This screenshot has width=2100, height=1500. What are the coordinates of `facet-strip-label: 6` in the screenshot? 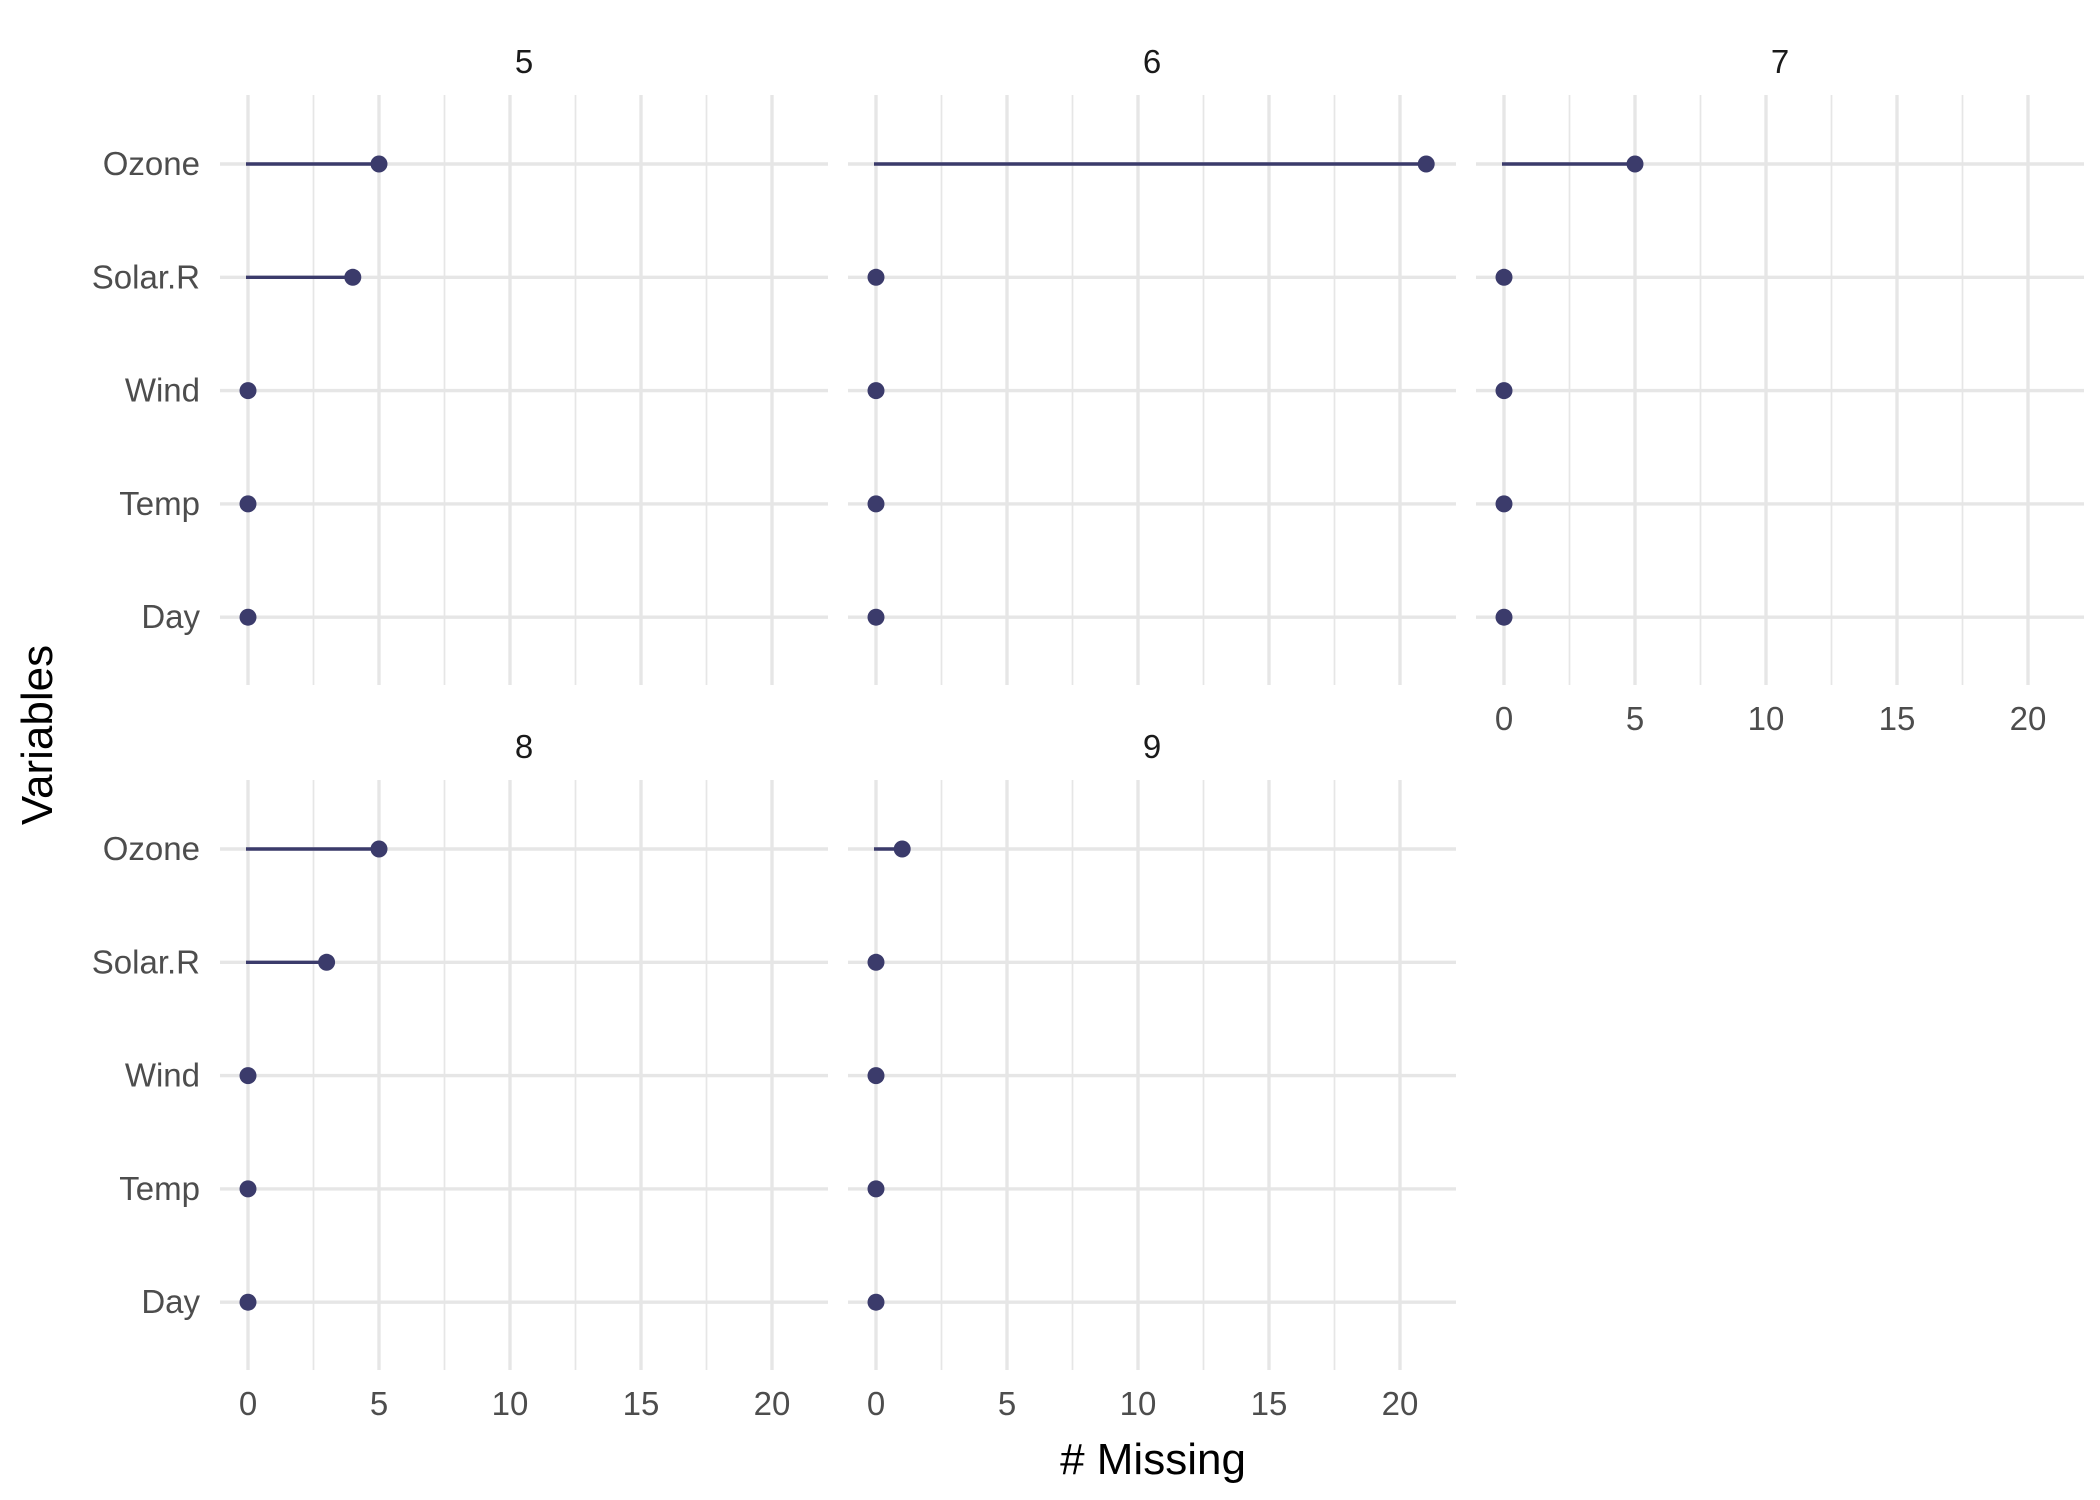 It's located at (1152, 61).